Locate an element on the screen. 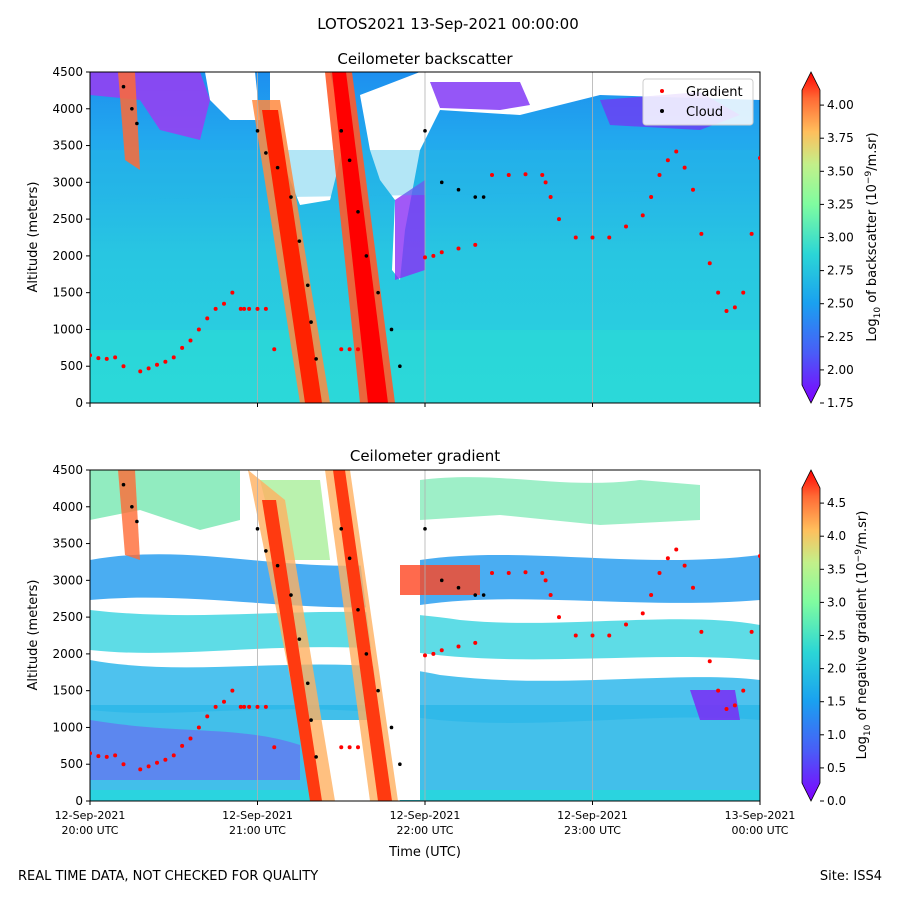 The width and height of the screenshot is (900, 900). colorbar-tick-label: 0.0 is located at coordinates (836, 801).